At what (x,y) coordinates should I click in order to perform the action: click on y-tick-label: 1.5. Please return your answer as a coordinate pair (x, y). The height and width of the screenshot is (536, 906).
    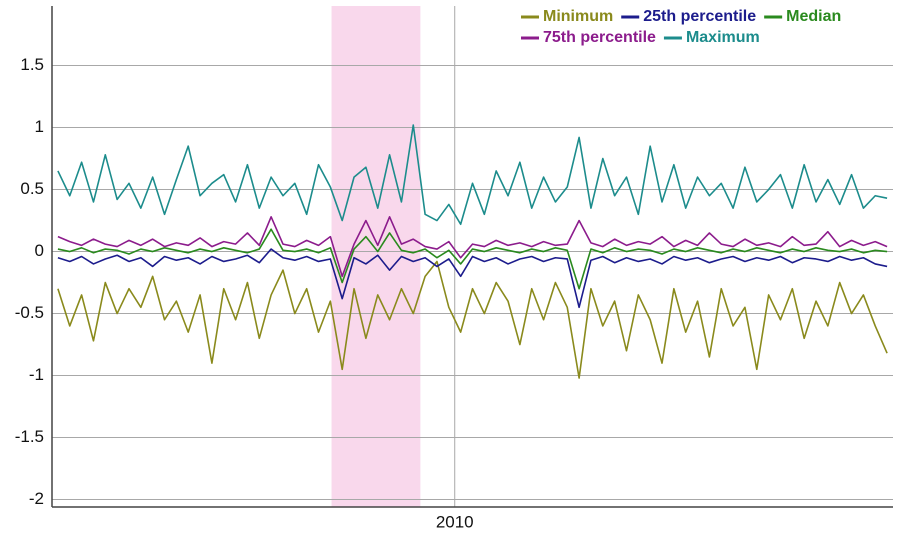
    Looking at the image, I should click on (32, 64).